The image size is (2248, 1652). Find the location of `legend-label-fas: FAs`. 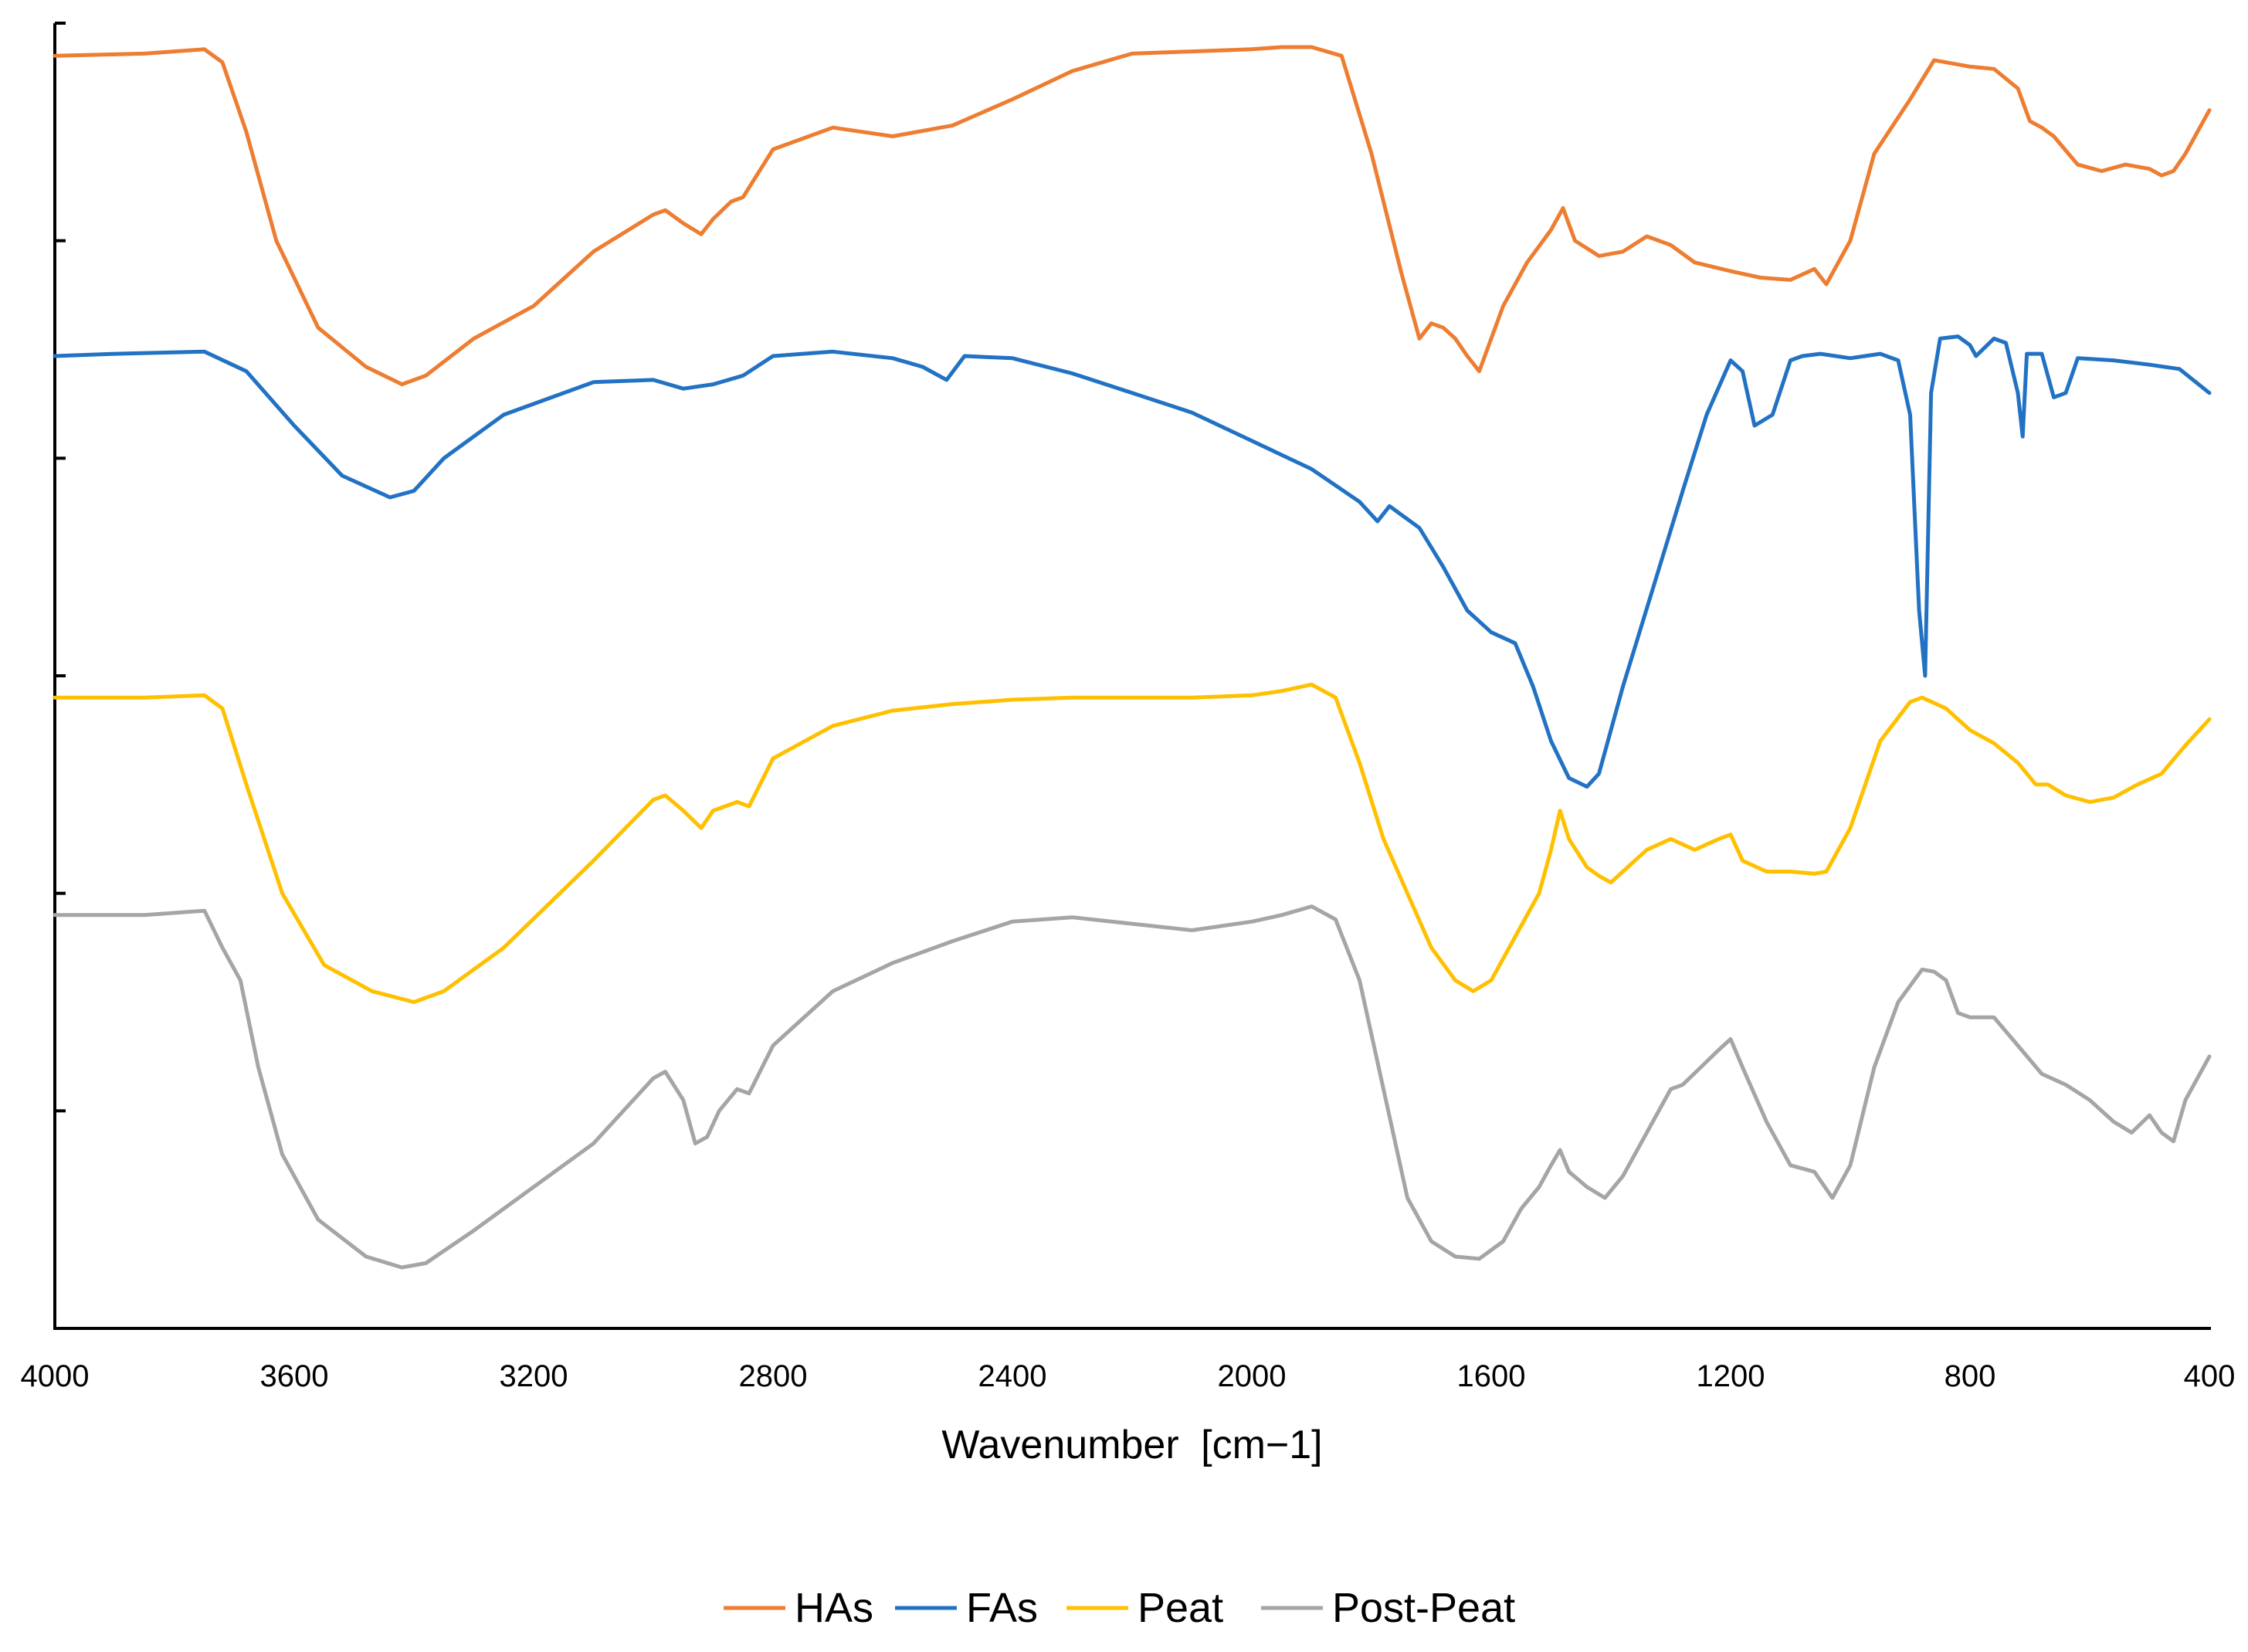

legend-label-fas: FAs is located at coordinates (1002, 1608).